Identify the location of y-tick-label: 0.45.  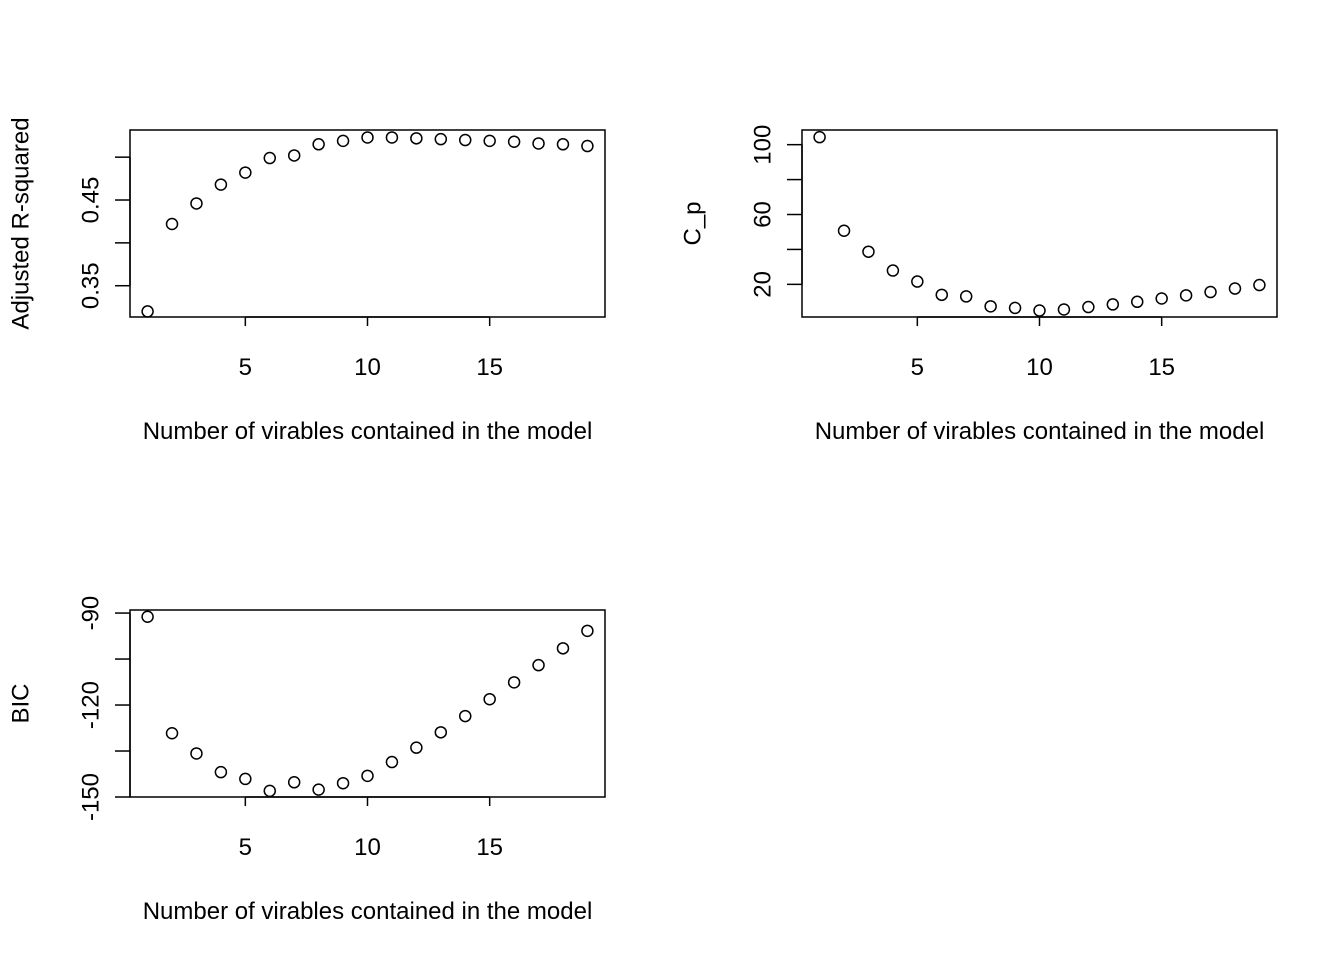
(90, 200).